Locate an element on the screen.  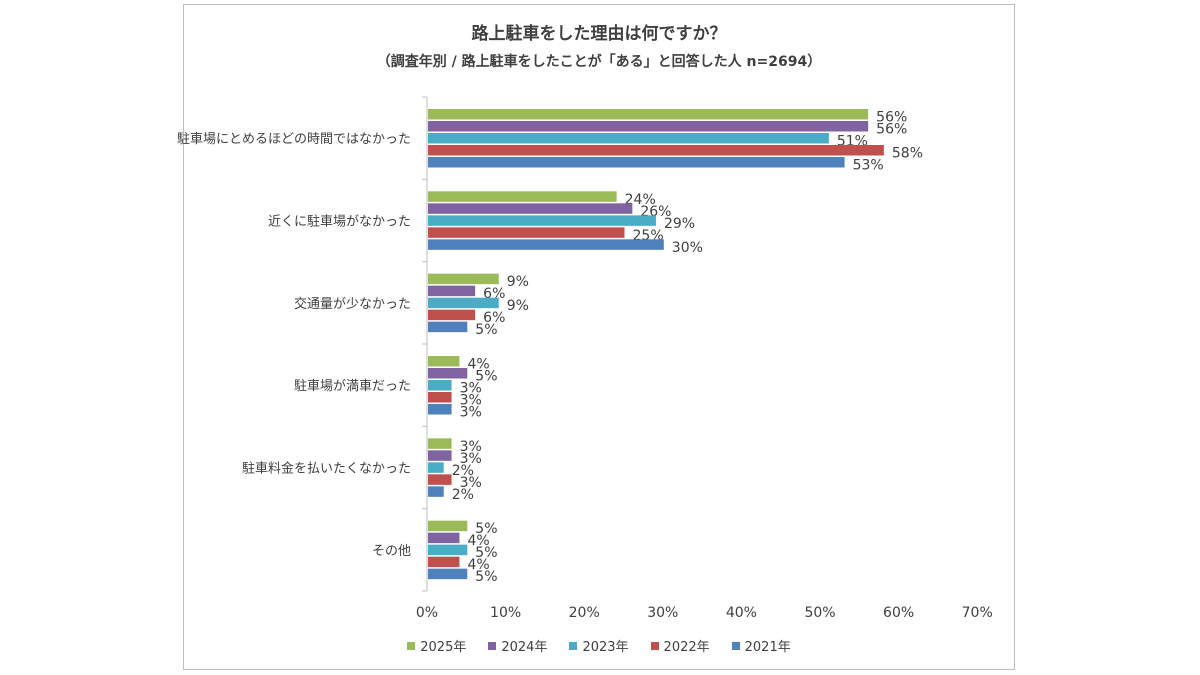
category-label: 駐車場にとめるほどの時間ではなかった is located at coordinates (294, 139).